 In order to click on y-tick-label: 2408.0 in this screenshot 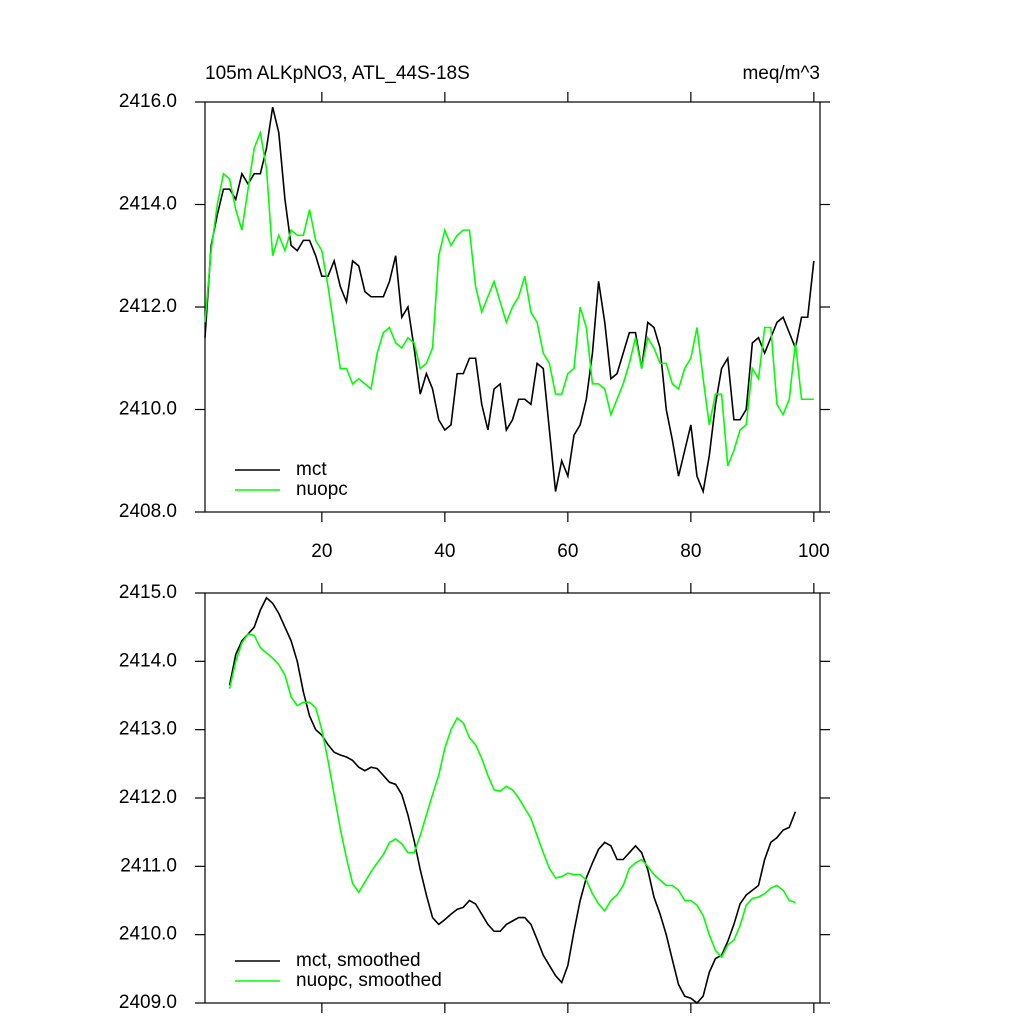, I will do `click(148, 511)`.